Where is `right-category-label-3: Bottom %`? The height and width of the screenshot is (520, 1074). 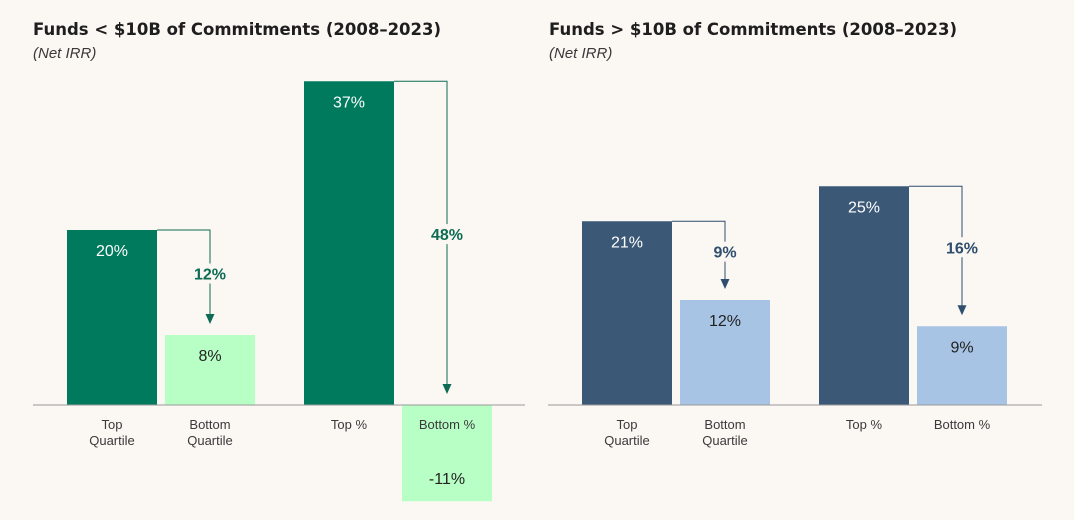 right-category-label-3: Bottom % is located at coordinates (962, 424).